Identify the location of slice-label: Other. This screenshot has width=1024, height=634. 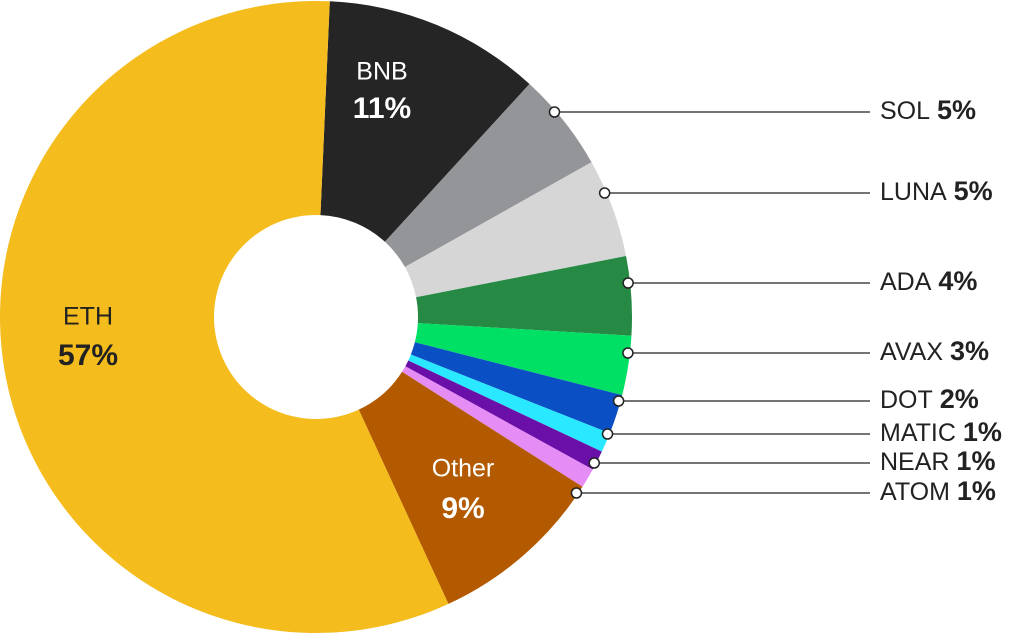
(463, 469).